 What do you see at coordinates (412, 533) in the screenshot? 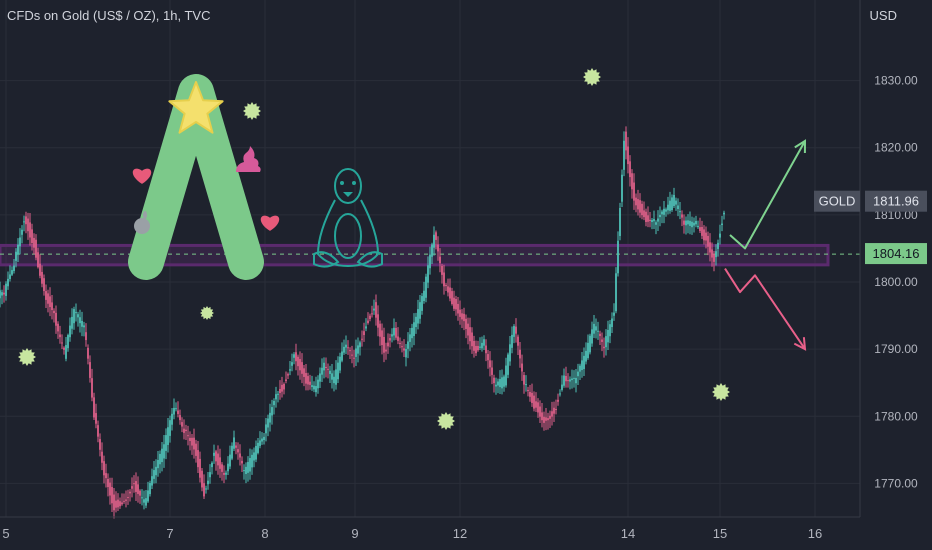
I see `time-axis: 5 7 8 9 12 14 15 16` at bounding box center [412, 533].